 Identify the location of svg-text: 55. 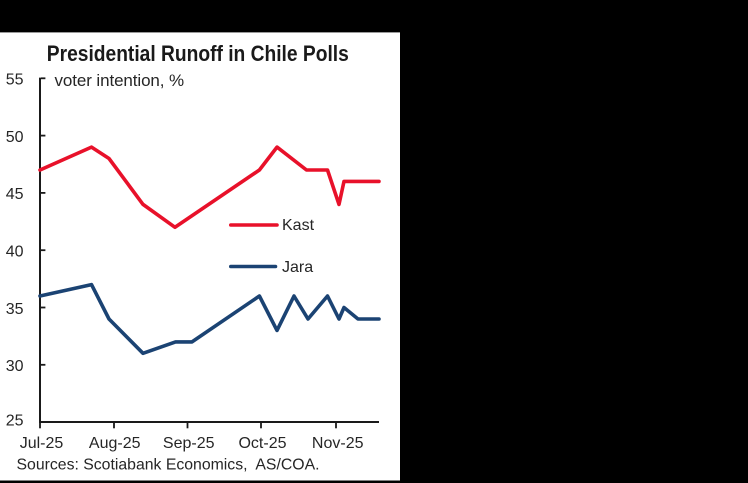
(15, 80).